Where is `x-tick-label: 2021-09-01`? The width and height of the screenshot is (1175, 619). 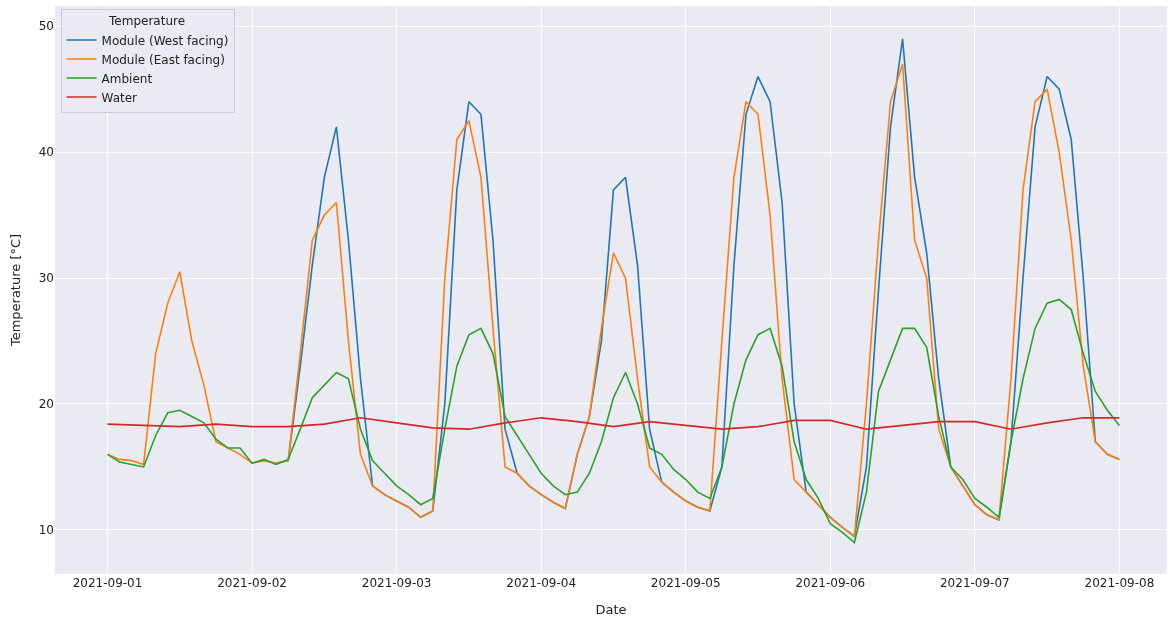 x-tick-label: 2021-09-01 is located at coordinates (107, 583).